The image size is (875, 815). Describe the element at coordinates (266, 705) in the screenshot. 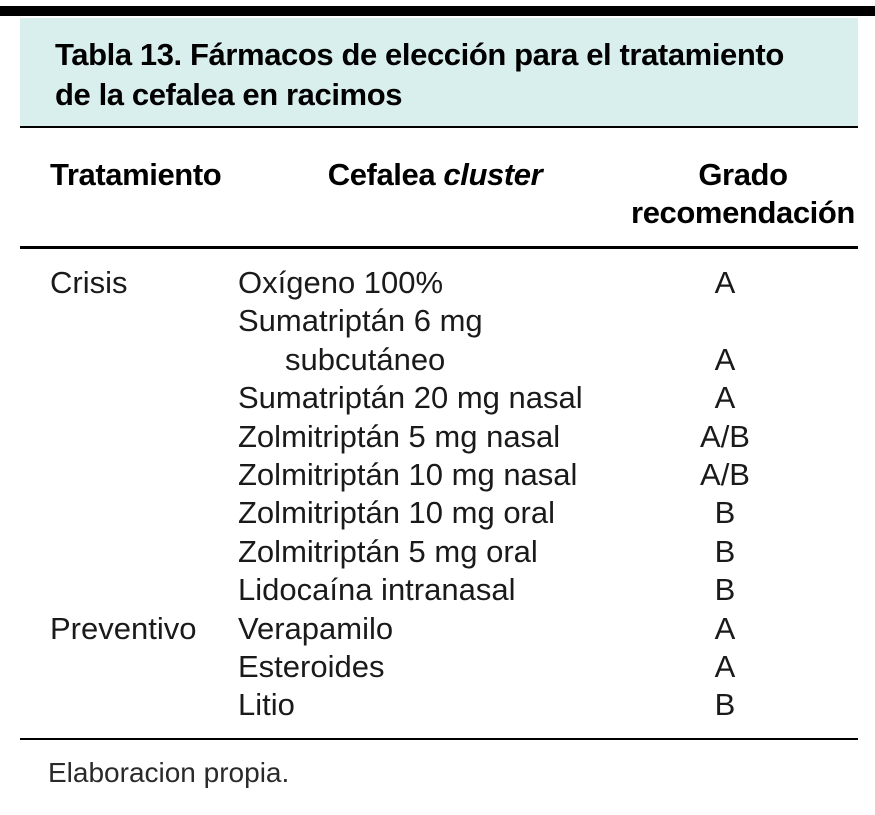

I see `drug-cell: Litio` at that location.